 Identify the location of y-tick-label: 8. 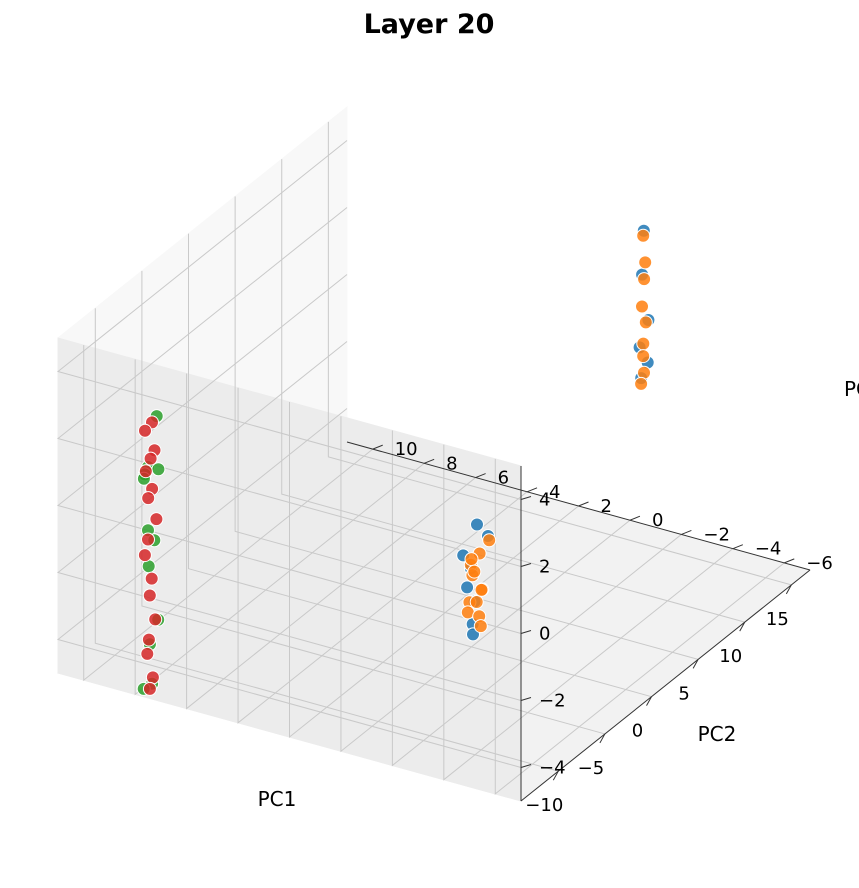
(451, 463).